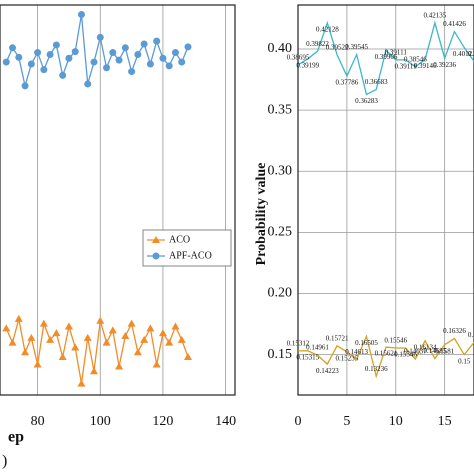  I want to click on data-label: 0.40121, so click(463, 54).